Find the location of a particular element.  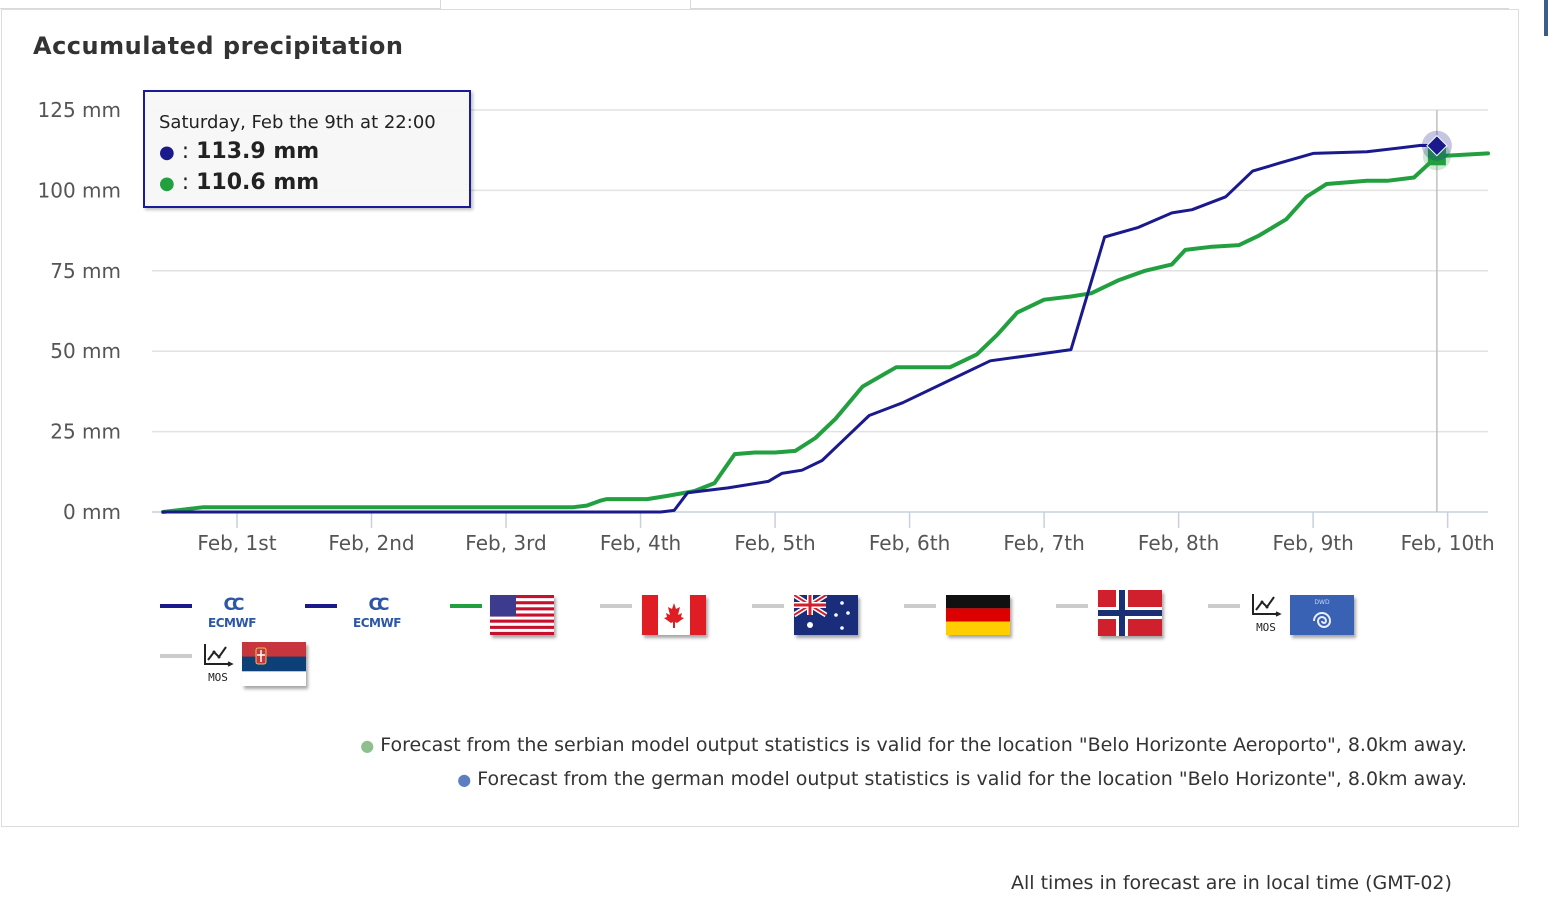

x-tick-label: Feb, 3rd is located at coordinates (505, 543).